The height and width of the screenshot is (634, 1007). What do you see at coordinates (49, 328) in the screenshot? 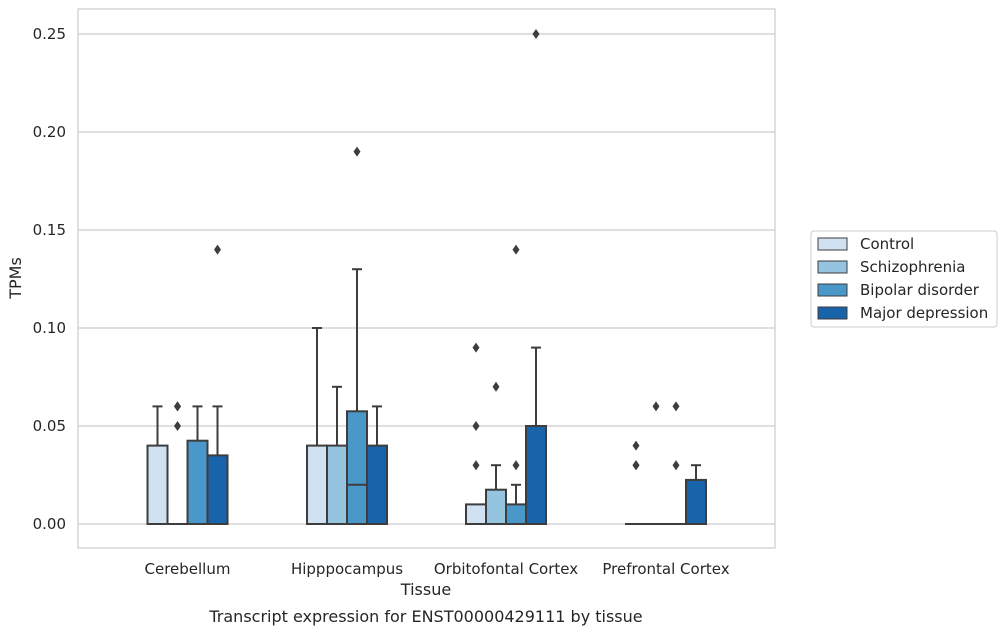
I see `y-tick-label: 0.10` at bounding box center [49, 328].